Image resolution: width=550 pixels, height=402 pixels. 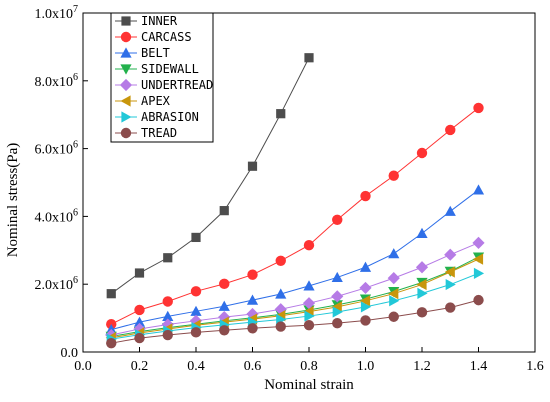 What do you see at coordinates (479, 366) in the screenshot?
I see `x-tick-label: 1.4` at bounding box center [479, 366].